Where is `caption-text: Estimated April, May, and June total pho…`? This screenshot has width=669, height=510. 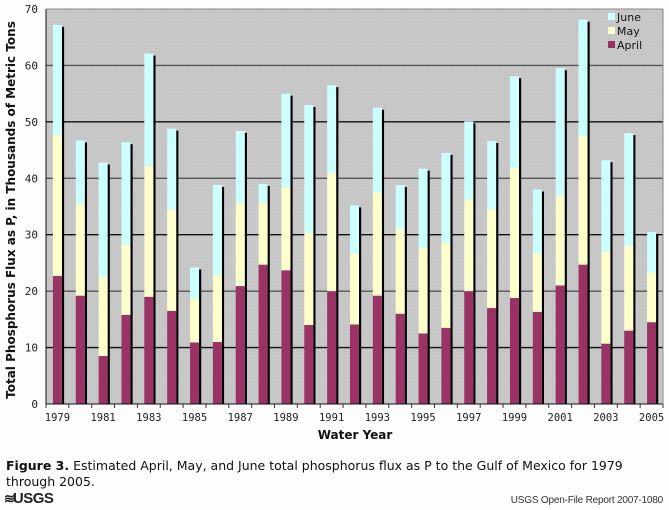
caption-text: Estimated April, May, and June total pho… is located at coordinates (314, 473).